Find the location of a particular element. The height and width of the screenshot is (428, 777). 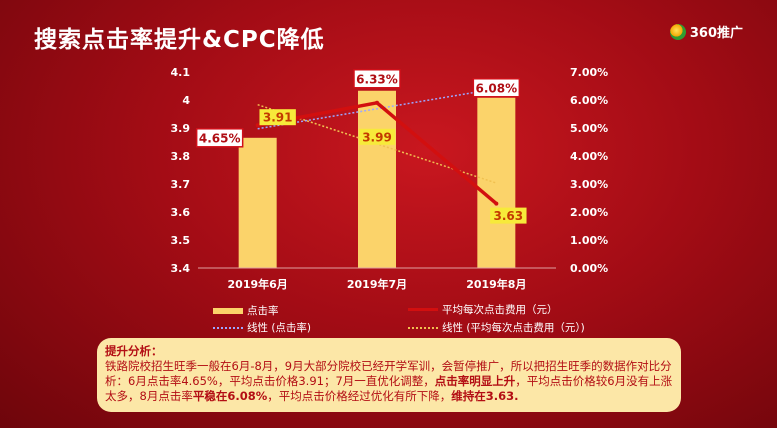

x-tick-label: 2019年7月 is located at coordinates (377, 284).